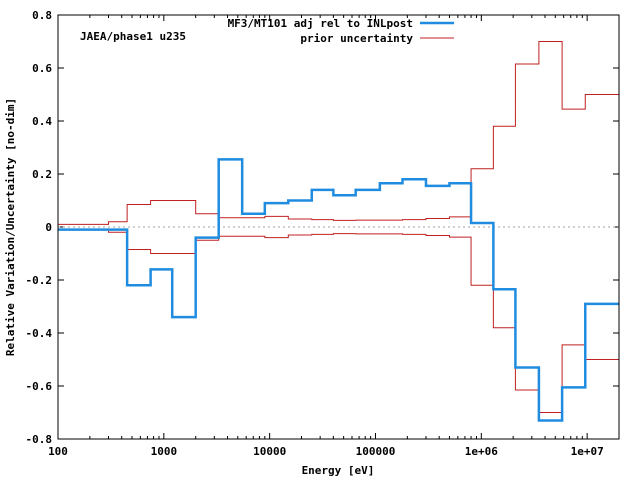 The width and height of the screenshot is (640, 485). Describe the element at coordinates (39, 386) in the screenshot. I see `y-tick-label-7: -0.6` at that location.